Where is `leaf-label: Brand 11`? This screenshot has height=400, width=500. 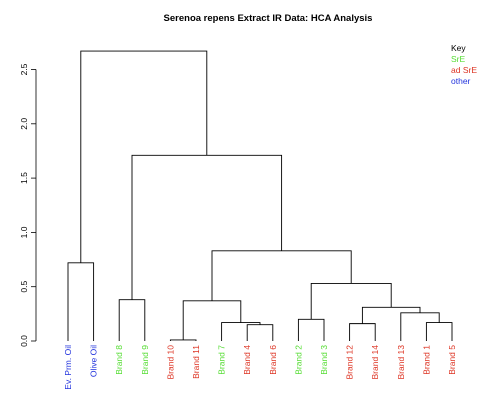 leaf-label: Brand 11 is located at coordinates (196, 362).